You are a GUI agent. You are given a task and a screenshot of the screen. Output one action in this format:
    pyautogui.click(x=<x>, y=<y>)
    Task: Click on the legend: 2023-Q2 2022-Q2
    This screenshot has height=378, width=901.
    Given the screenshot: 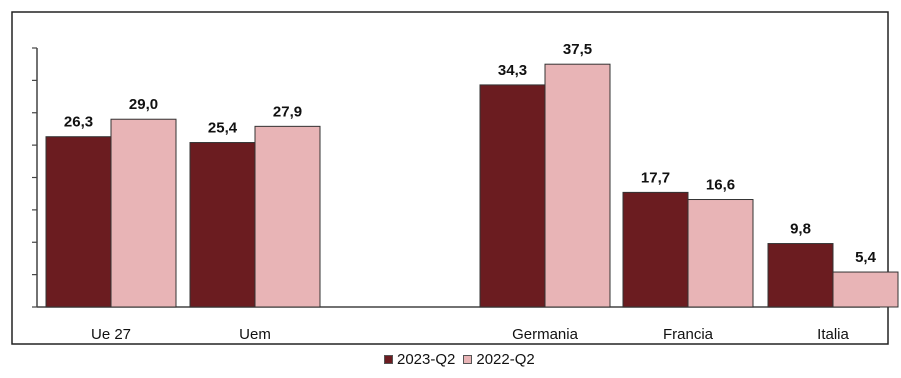 What is the action you would take?
    pyautogui.click(x=459, y=359)
    